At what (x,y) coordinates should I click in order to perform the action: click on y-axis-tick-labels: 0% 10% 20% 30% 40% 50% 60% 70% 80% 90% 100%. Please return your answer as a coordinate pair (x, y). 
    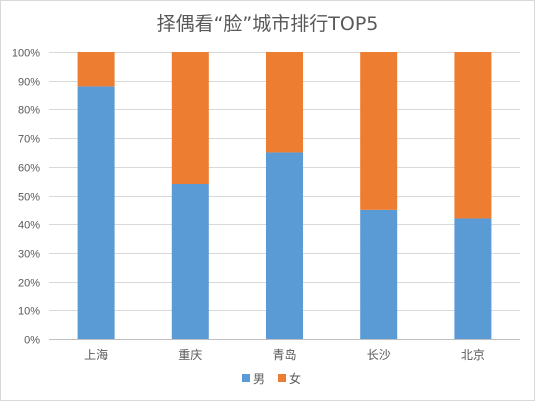
    Looking at the image, I should click on (26, 197).